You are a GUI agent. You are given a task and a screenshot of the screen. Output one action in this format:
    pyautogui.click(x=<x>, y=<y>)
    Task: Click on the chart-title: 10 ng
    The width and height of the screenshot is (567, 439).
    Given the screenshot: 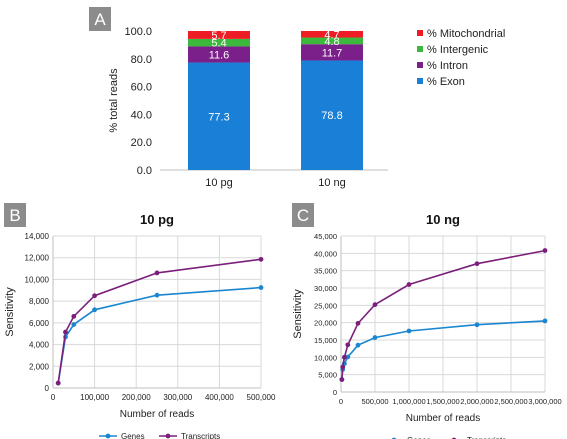 What is the action you would take?
    pyautogui.click(x=443, y=219)
    